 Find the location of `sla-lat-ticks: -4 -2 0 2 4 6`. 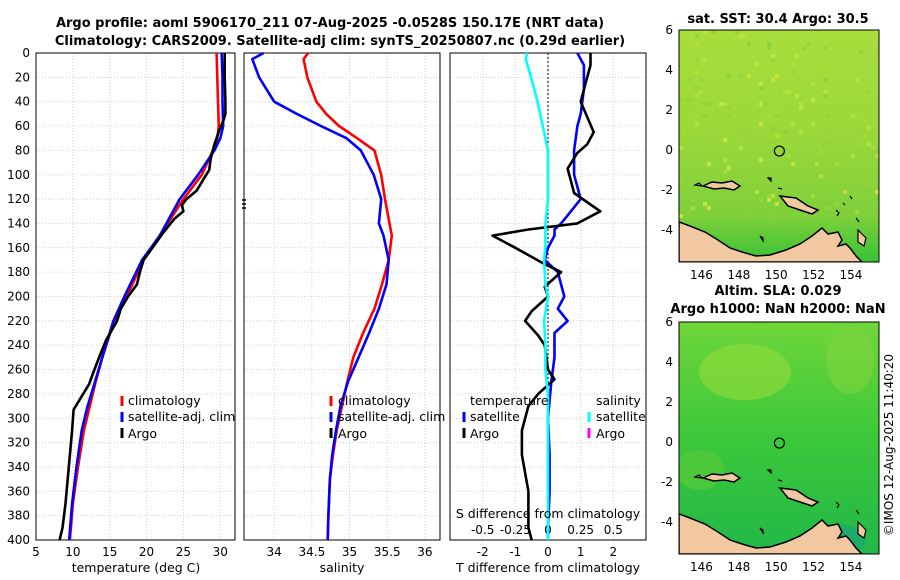

sla-lat-ticks: -4 -2 0 2 4 6 is located at coordinates (667, 422).